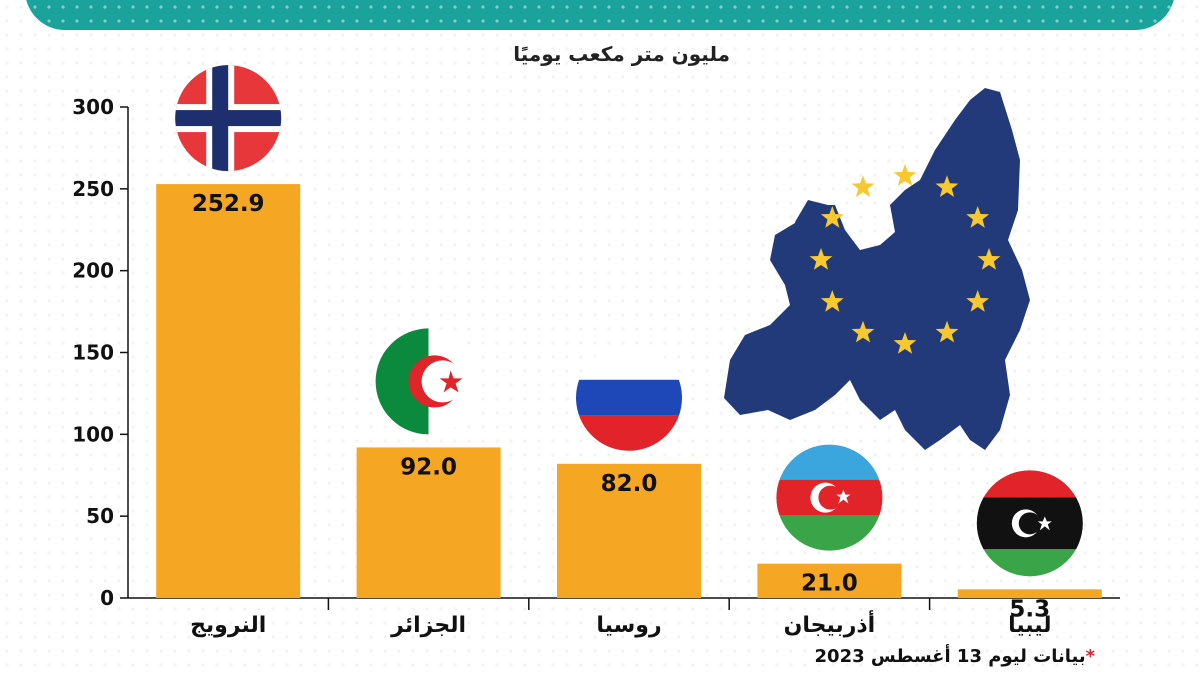 This screenshot has width=1200, height=675. What do you see at coordinates (228, 204) in the screenshot?
I see `bar-value-label: 252.9` at bounding box center [228, 204].